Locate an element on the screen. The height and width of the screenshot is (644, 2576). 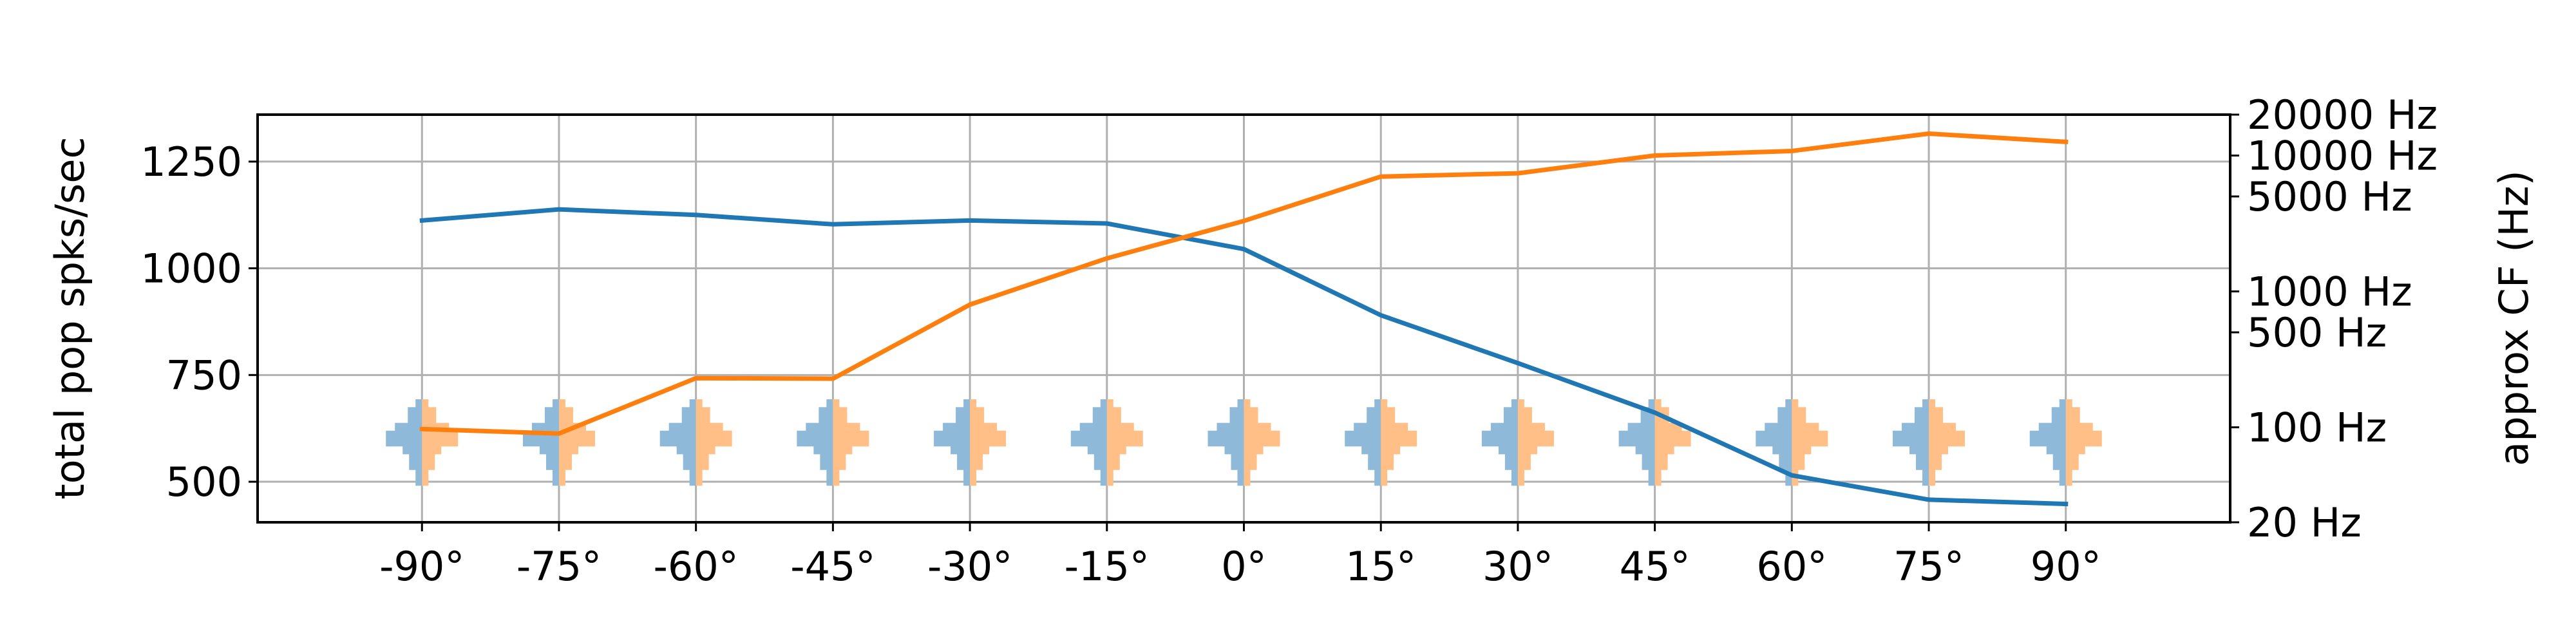
x-tick-label: 45° is located at coordinates (1655, 566).